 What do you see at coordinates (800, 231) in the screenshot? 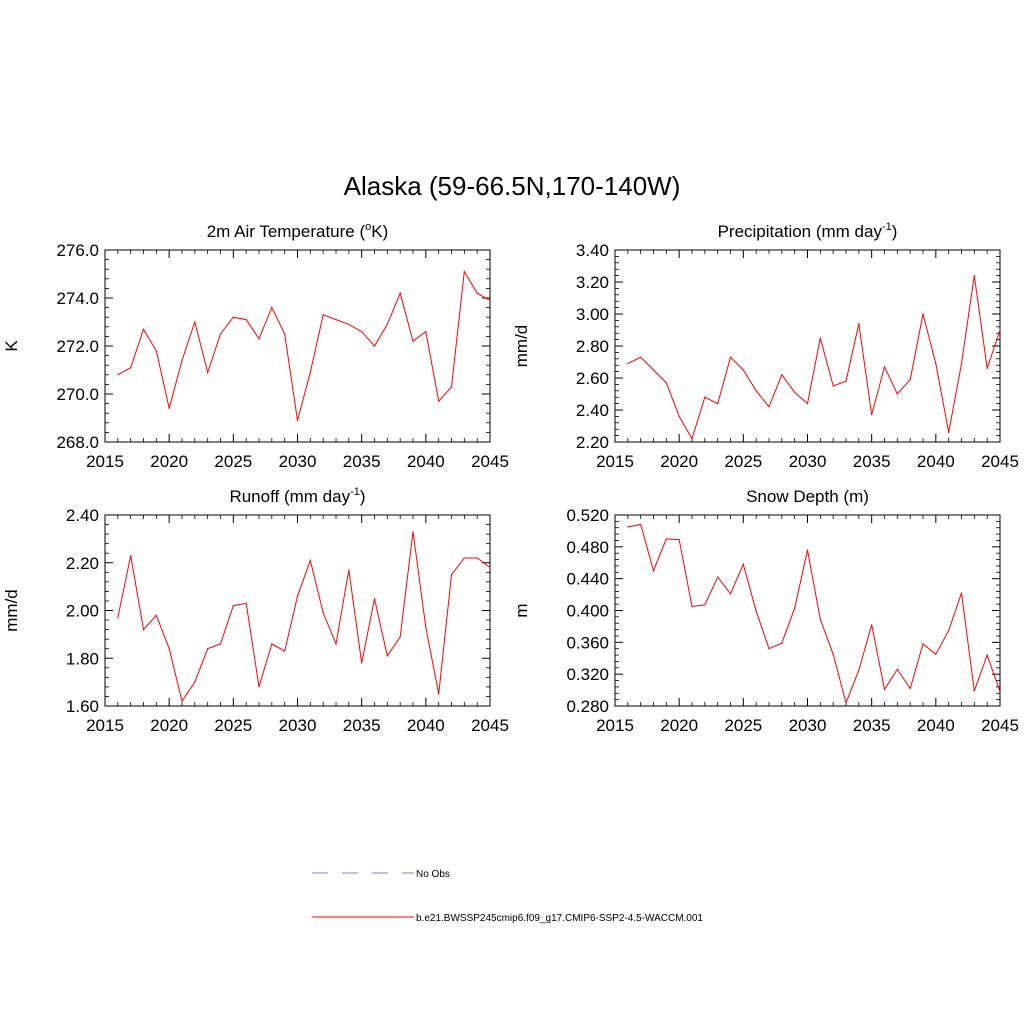
I see `panel-title-main: Precipitation (mm day` at bounding box center [800, 231].